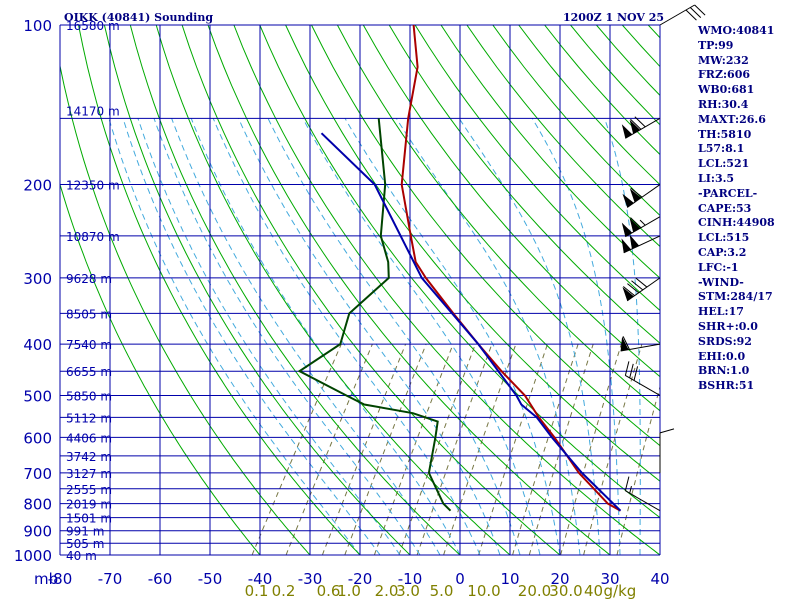 The width and height of the screenshot is (800, 600). I want to click on mixing-ratio-label: 0.2, so click(284, 591).